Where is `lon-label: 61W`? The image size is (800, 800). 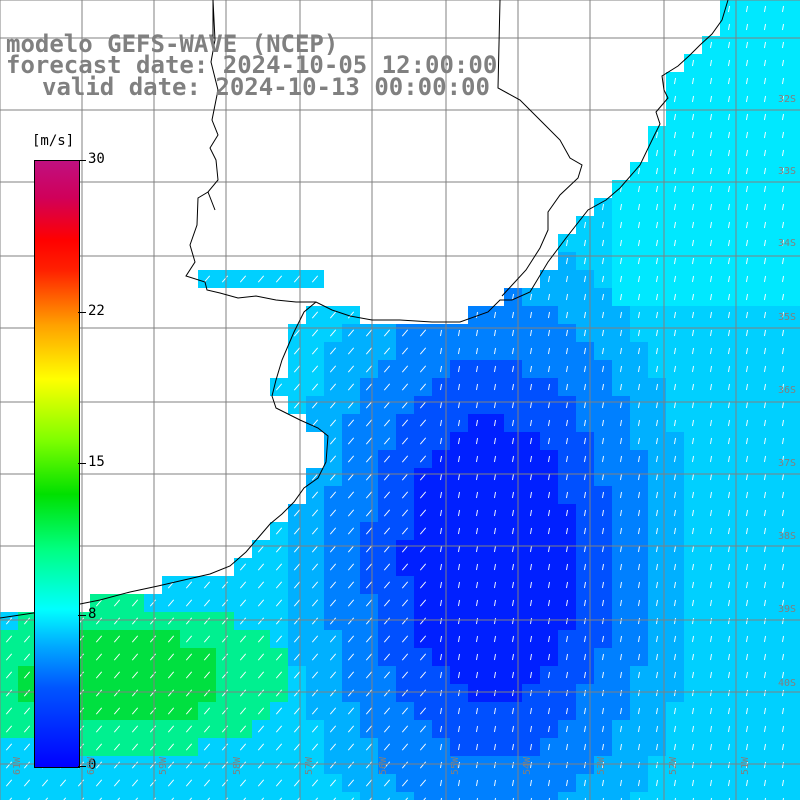
lon-label: 61W is located at coordinates (17, 765).